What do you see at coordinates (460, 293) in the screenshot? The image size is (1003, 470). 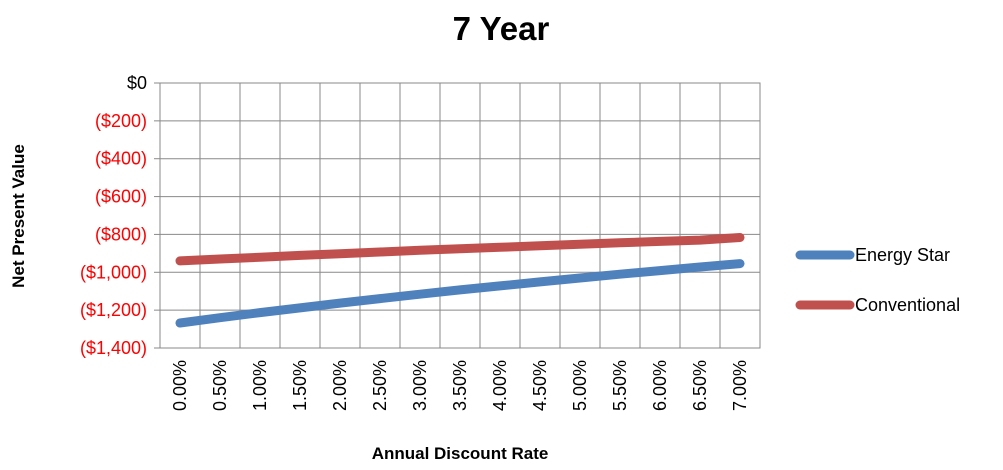 I see `series-line-energy-star` at bounding box center [460, 293].